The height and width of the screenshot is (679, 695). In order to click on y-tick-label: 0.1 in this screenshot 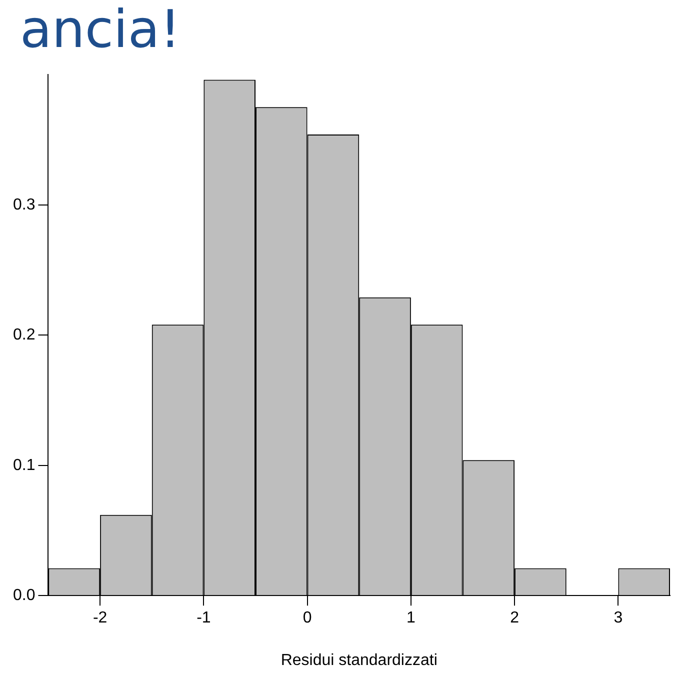, I will do `click(24, 465)`.